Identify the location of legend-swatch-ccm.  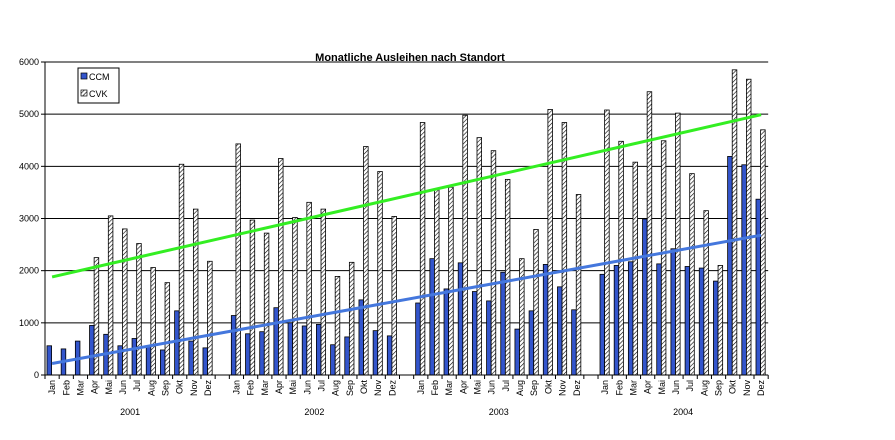
(84, 76).